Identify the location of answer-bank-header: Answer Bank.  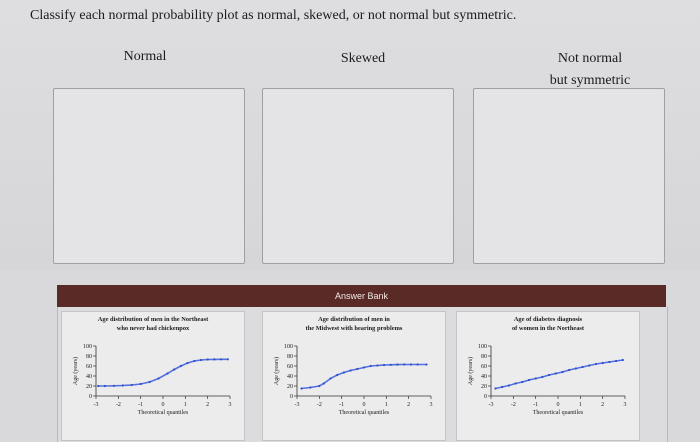
(361, 296).